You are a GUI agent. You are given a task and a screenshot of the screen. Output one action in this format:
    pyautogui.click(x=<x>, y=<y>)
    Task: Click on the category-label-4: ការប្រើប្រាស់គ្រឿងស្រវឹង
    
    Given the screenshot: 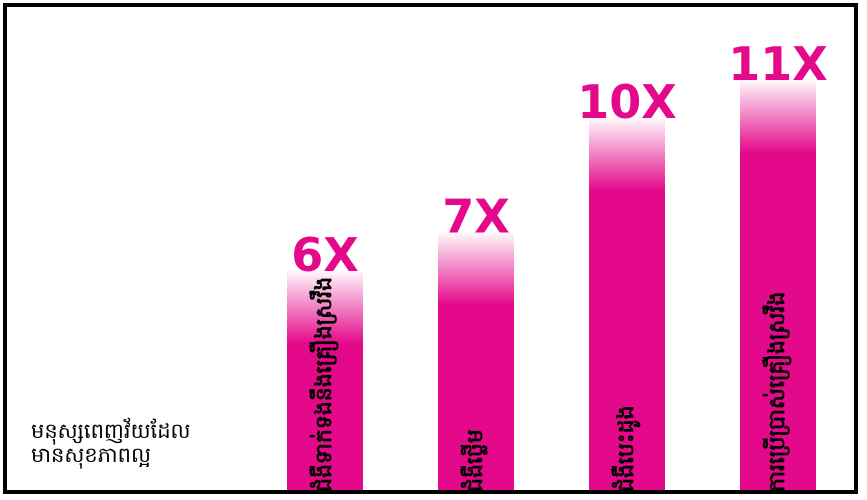 What is the action you would take?
    pyautogui.click(x=777, y=392)
    